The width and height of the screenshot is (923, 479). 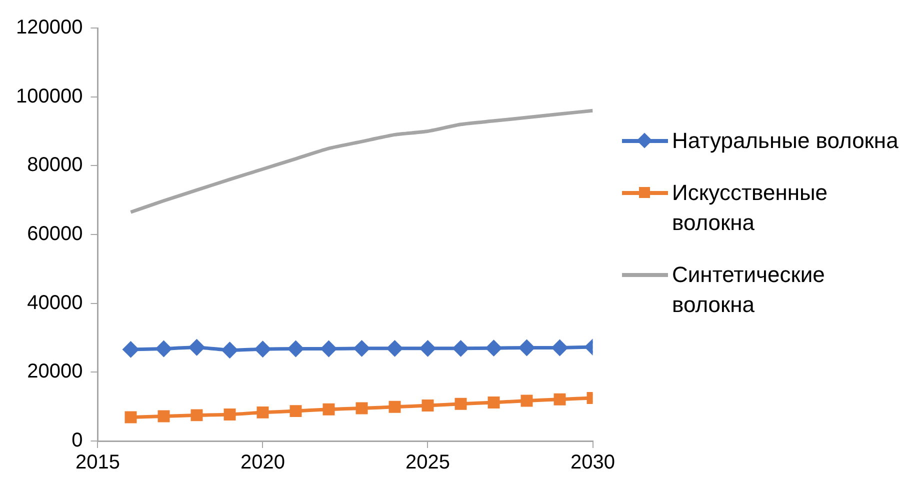 I want to click on y-tick-label: 20000, so click(x=55, y=371).